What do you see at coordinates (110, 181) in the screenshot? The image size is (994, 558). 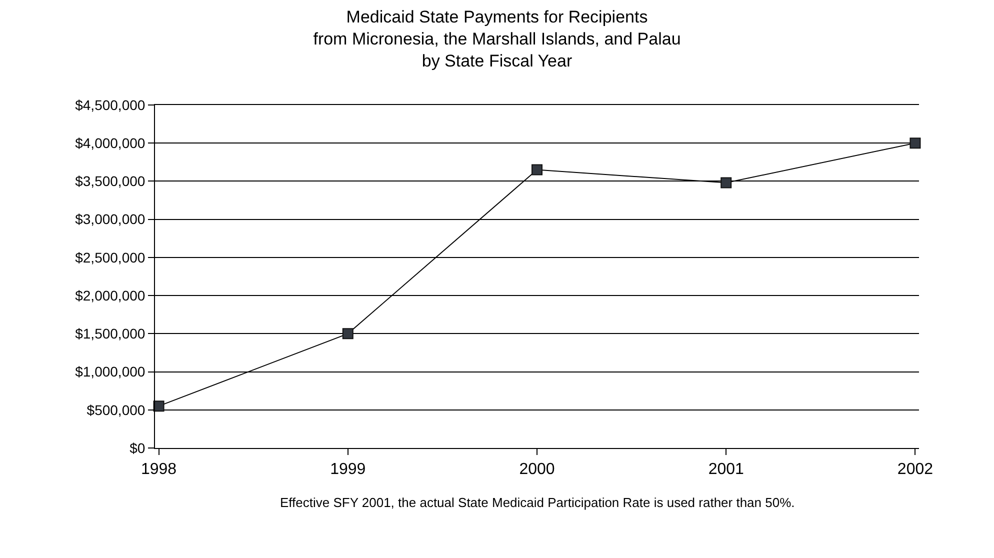 I see `y-tick-label: $3,500,000` at bounding box center [110, 181].